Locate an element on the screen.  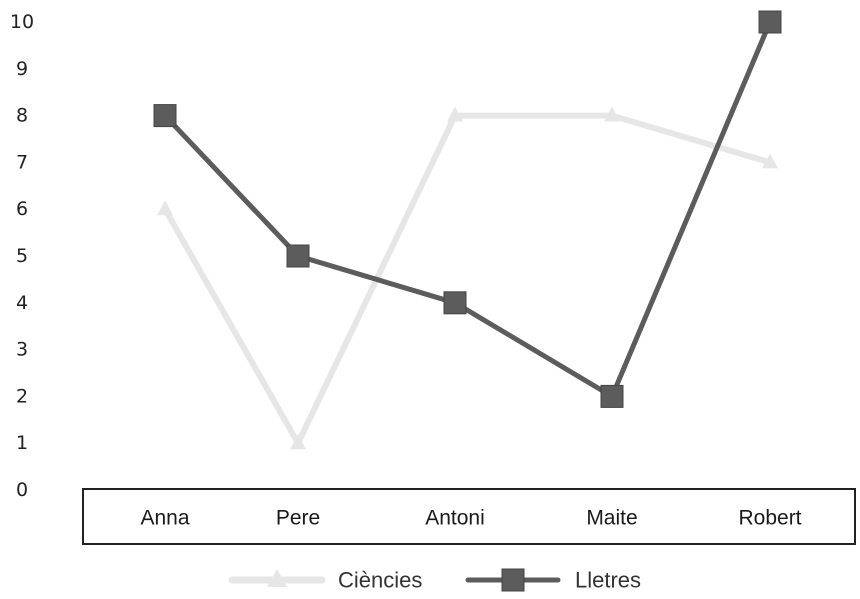
legend-label: Ciències is located at coordinates (380, 580).